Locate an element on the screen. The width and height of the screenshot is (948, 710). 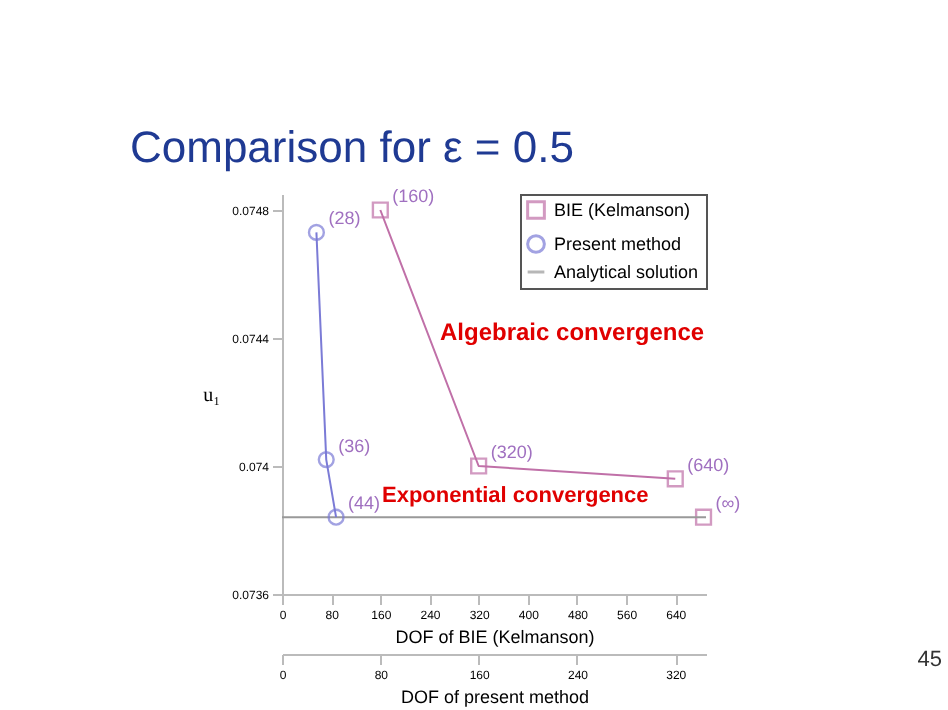
chart-title: Comparison for ε = 0.5 is located at coordinates (352, 147).